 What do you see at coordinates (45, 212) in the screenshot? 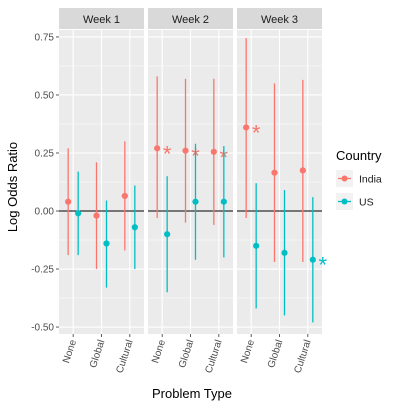
I see `y-tick-label: 0.00` at bounding box center [45, 212].